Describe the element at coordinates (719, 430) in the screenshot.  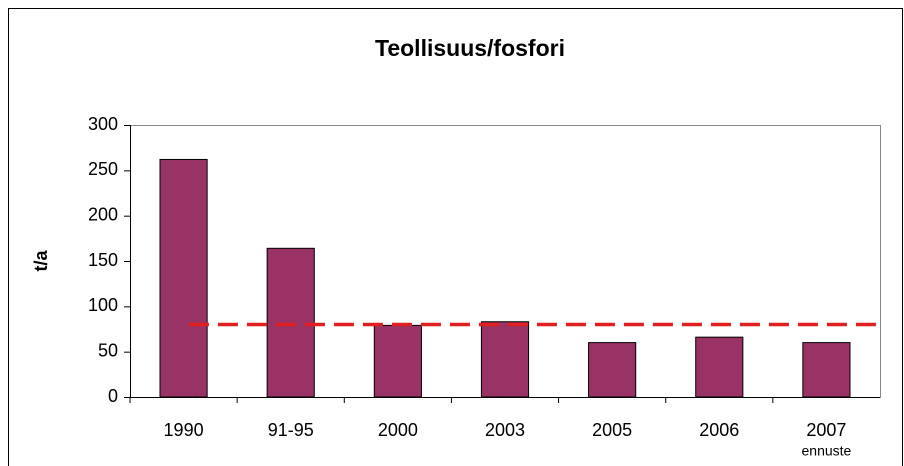
I see `x-tick-label: 2006` at that location.